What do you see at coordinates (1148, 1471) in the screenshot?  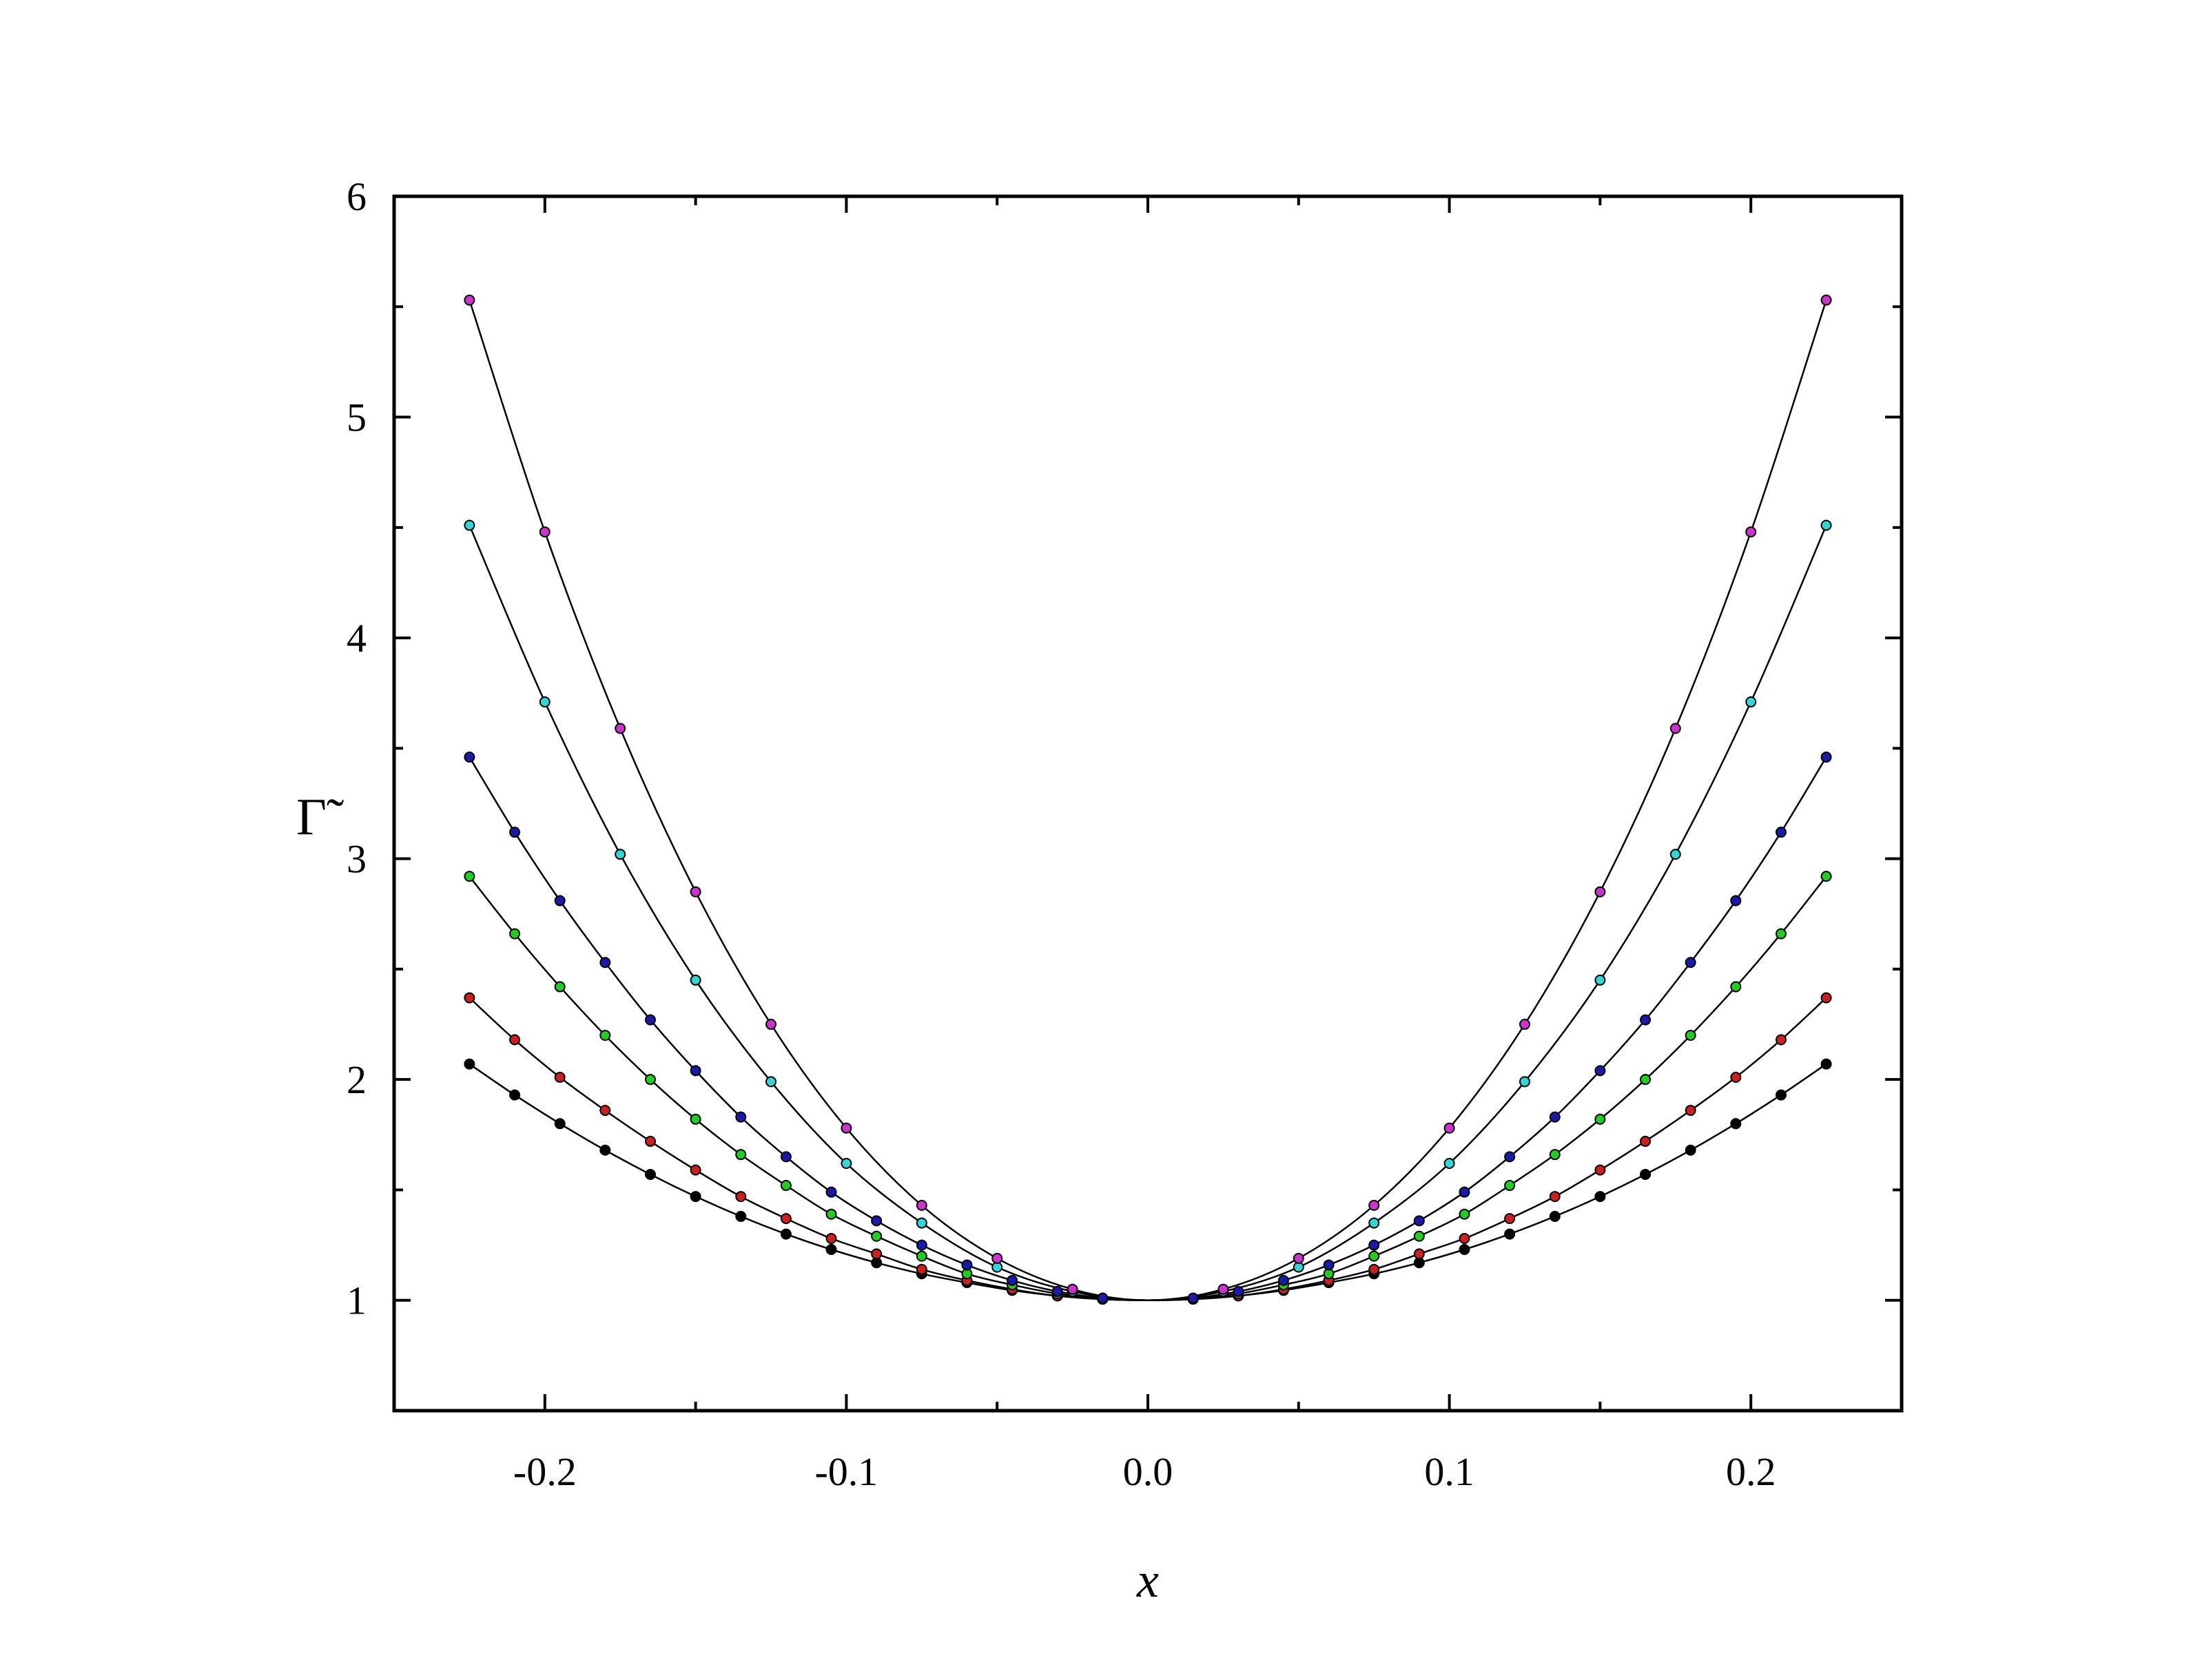 I see `x-tick-label: 0.0` at bounding box center [1148, 1471].